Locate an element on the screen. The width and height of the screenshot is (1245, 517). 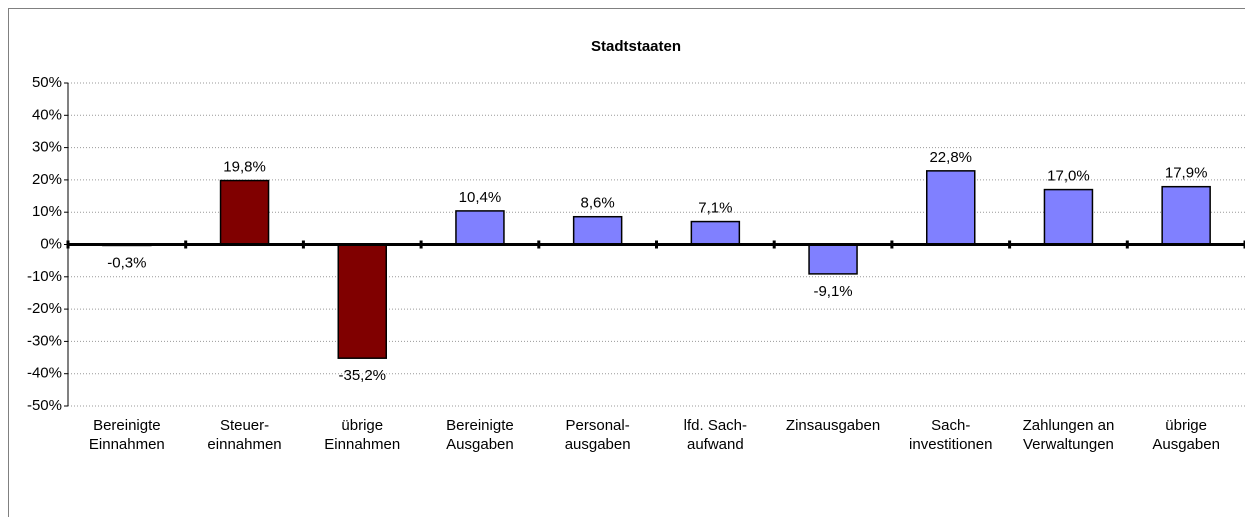
y-tick-label: -40% is located at coordinates (44, 373).